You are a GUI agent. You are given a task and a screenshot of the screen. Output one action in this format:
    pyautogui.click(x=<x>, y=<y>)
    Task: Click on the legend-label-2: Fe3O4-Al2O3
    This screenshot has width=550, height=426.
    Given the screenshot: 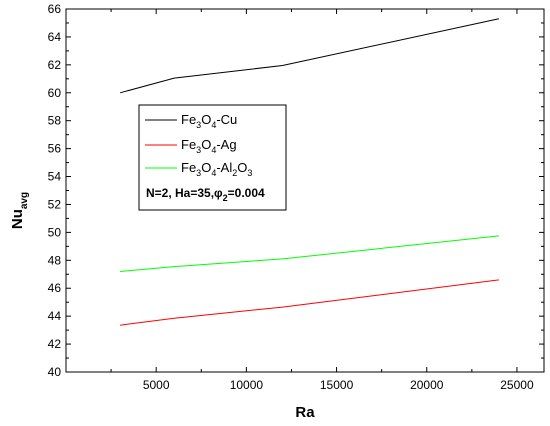 What is the action you would take?
    pyautogui.click(x=216, y=169)
    